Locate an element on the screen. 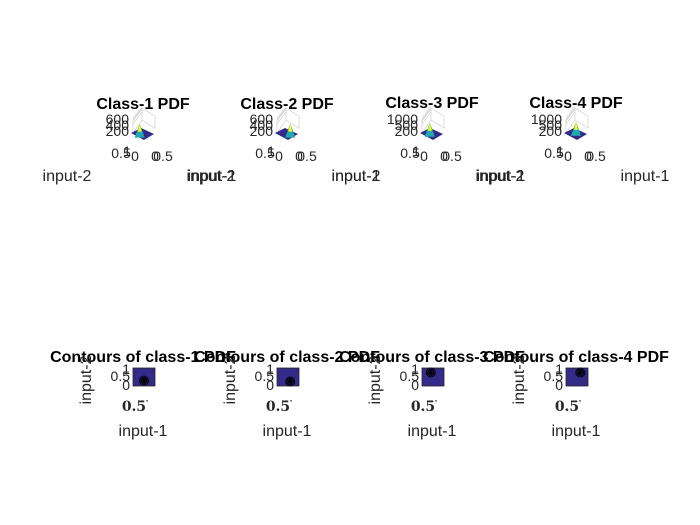 The width and height of the screenshot is (700, 525). z-tick-label: 1000 is located at coordinates (402, 119).